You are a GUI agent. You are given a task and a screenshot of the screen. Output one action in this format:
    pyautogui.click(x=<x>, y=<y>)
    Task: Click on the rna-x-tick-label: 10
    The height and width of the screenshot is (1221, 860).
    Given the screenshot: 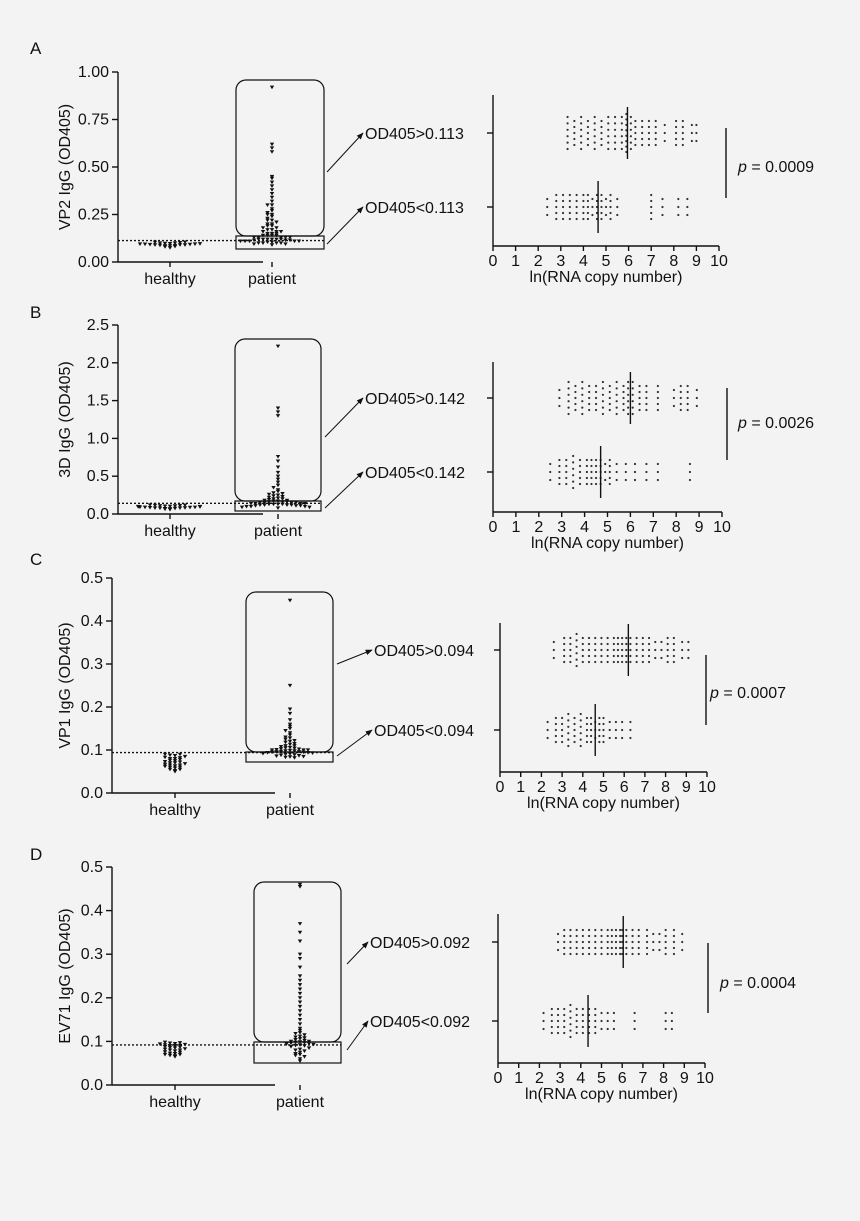 What is the action you would take?
    pyautogui.click(x=705, y=1078)
    